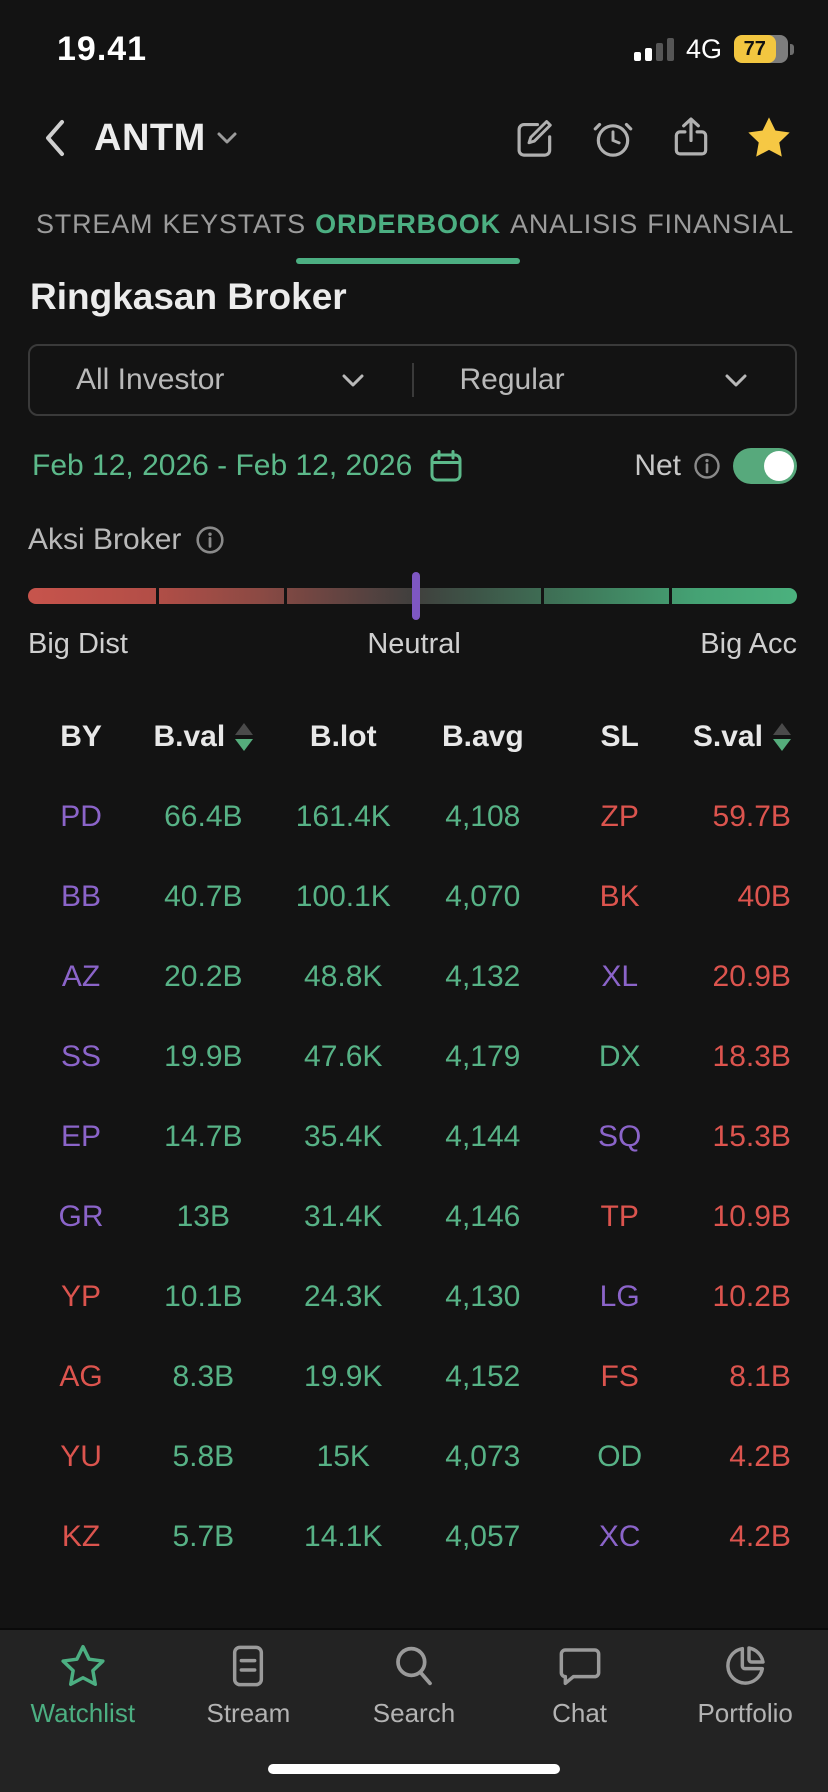 Image resolution: width=828 pixels, height=1792 pixels. I want to click on sell-broker-code: DX, so click(619, 1056).